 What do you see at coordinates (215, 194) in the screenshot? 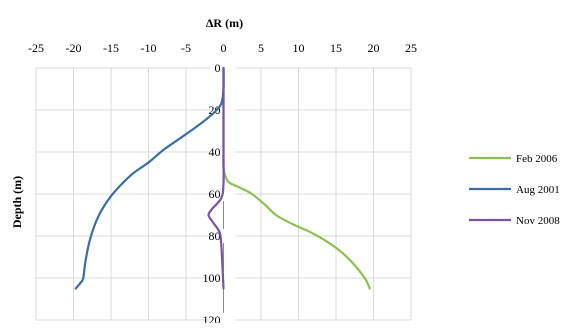
I see `y-tick-label: 60` at bounding box center [215, 194].